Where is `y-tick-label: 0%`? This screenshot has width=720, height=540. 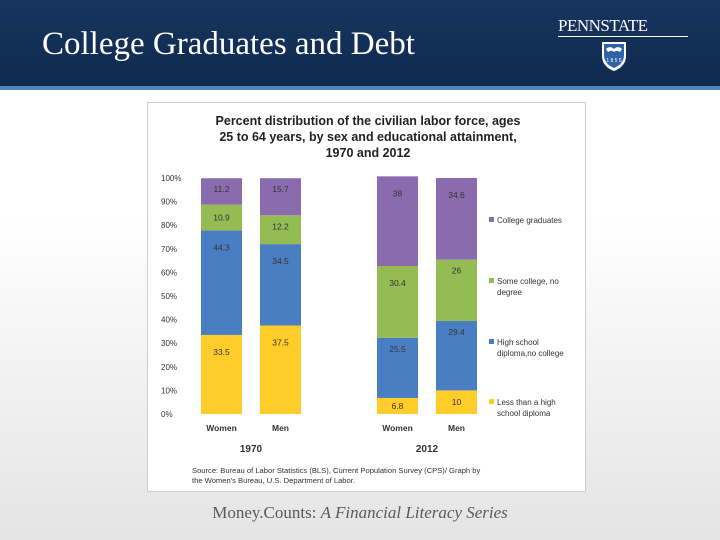
y-tick-label: 0% is located at coordinates (167, 414).